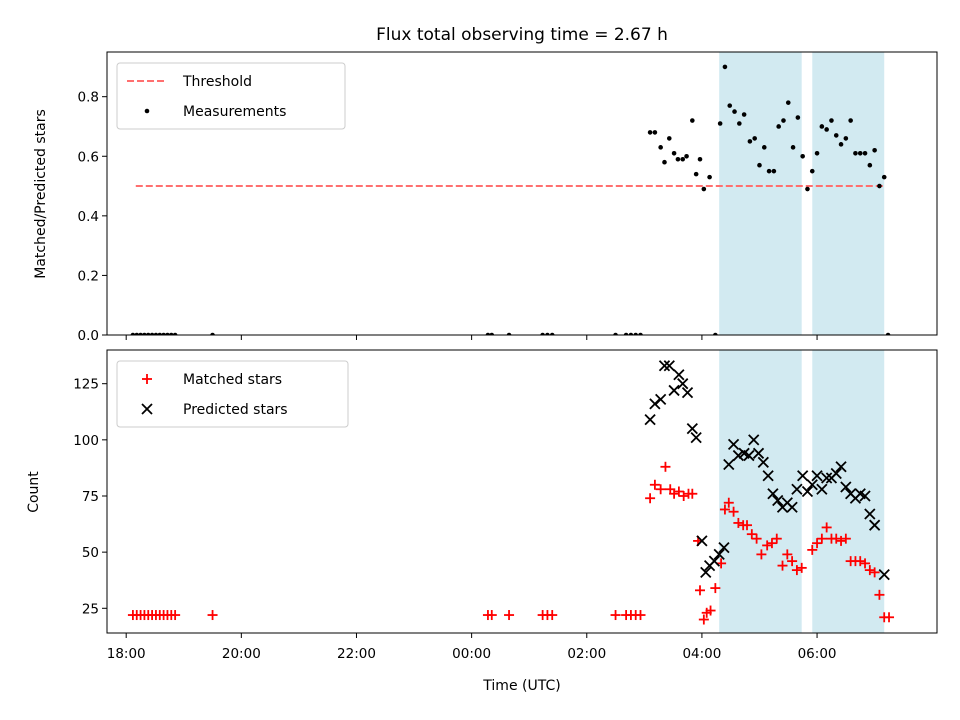  I want to click on bottom-ytick-label: 125, so click(86, 385).